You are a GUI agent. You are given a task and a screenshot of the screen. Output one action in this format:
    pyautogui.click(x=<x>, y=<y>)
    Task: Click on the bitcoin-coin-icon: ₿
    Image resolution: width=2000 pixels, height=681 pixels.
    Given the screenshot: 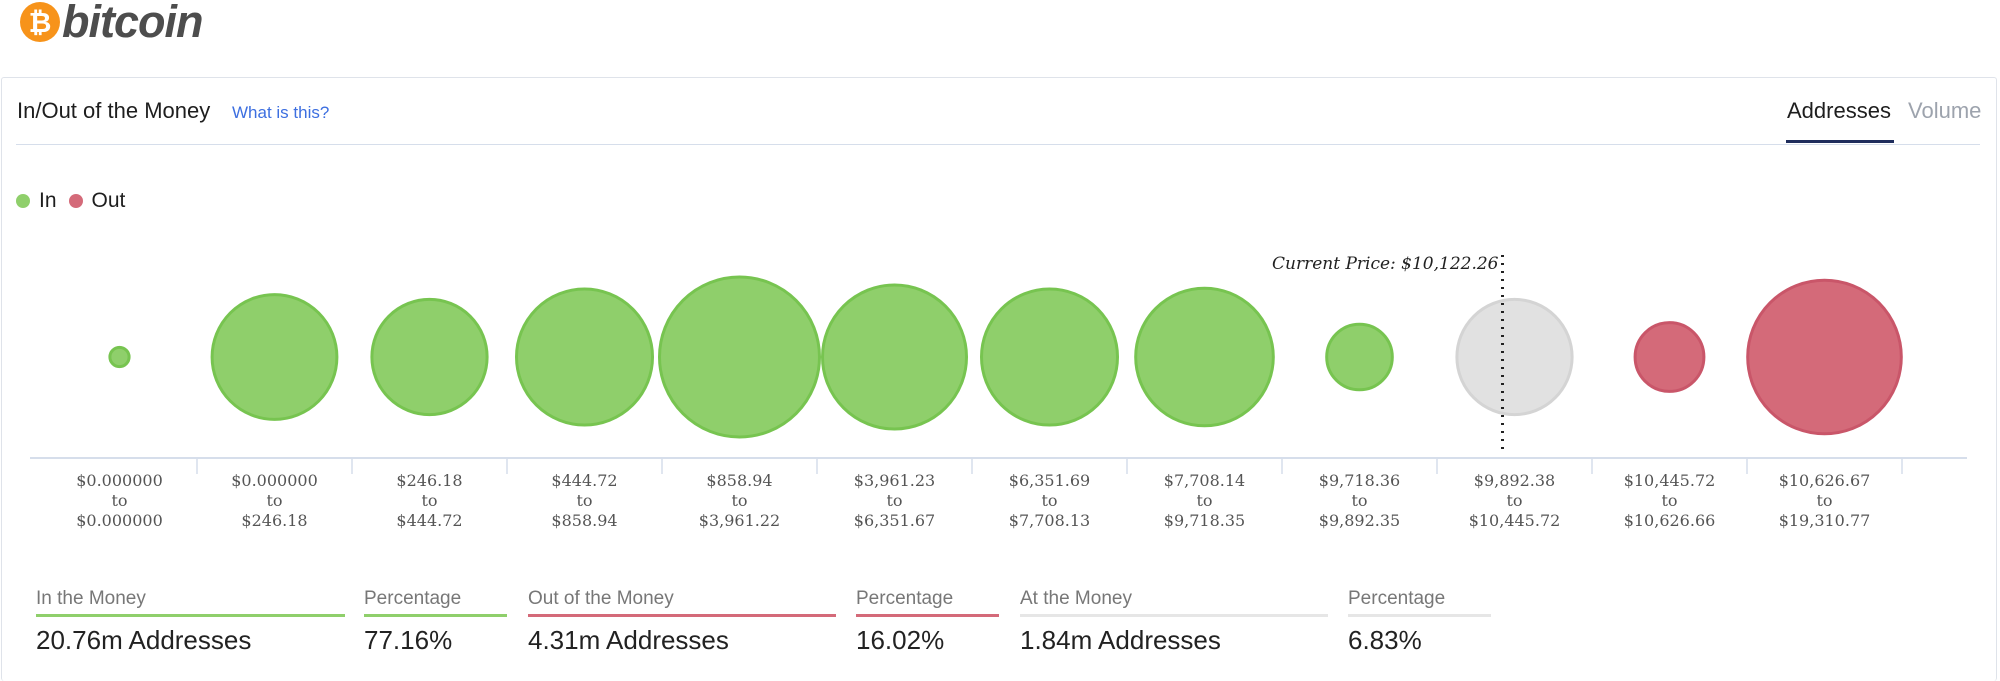 What is the action you would take?
    pyautogui.click(x=40, y=22)
    